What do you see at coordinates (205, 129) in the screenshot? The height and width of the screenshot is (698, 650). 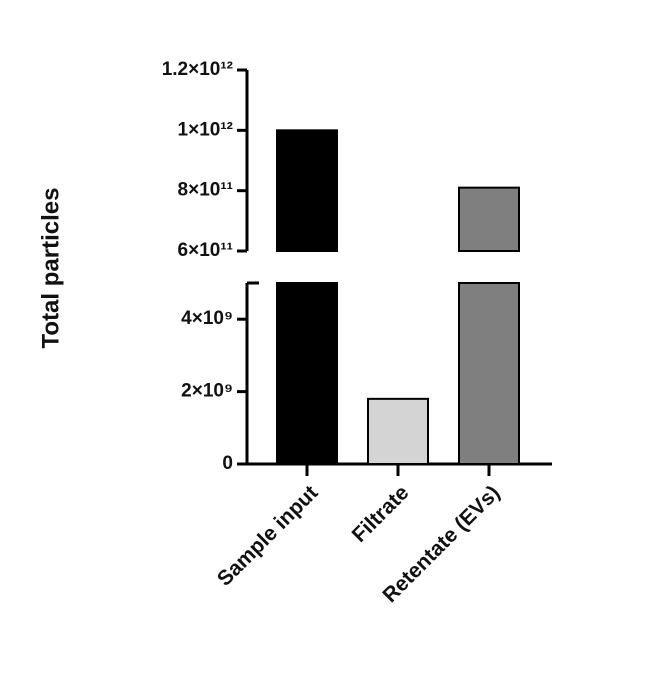 I see `y-tick-label: 1×10¹²` at bounding box center [205, 129].